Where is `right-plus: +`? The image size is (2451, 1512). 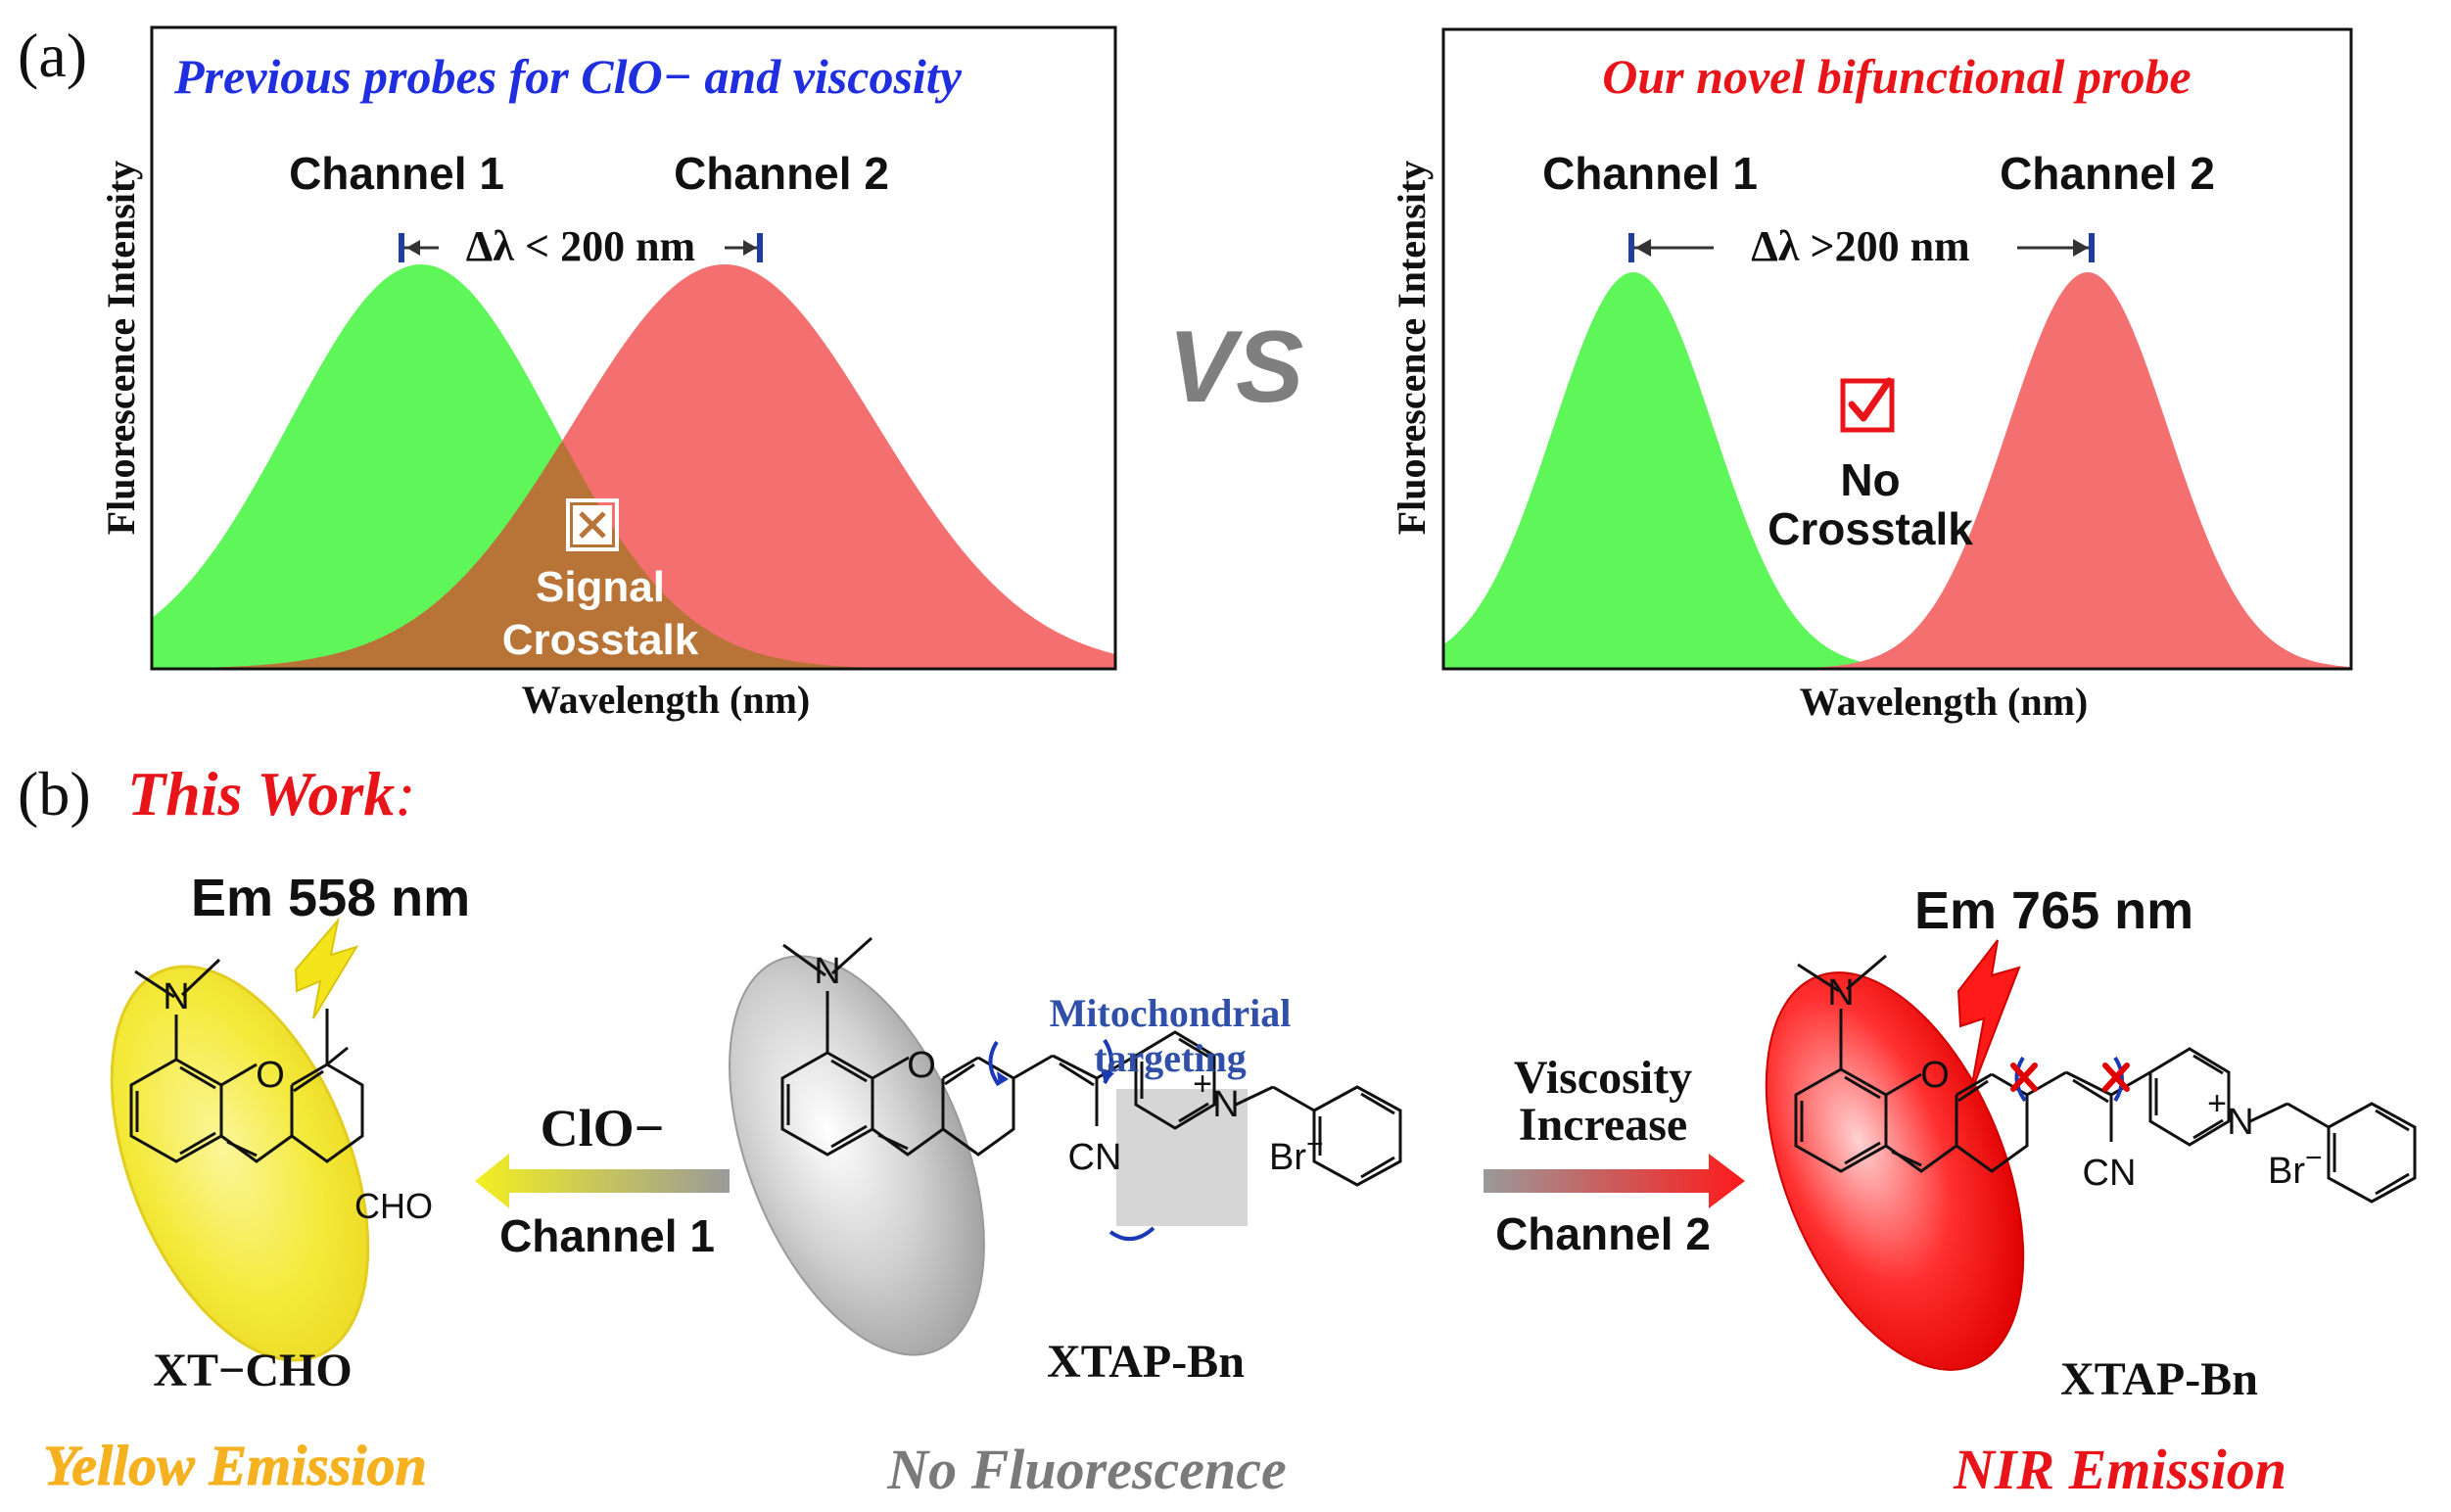 right-plus: + is located at coordinates (2217, 1103).